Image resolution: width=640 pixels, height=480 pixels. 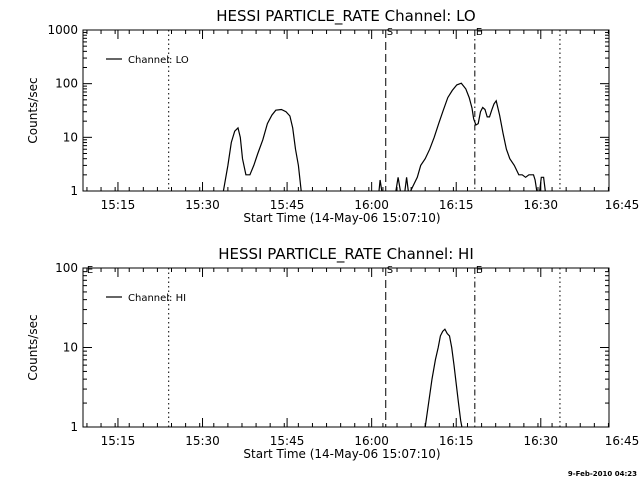 I want to click on legend-label: Channel: HI, so click(x=157, y=298).